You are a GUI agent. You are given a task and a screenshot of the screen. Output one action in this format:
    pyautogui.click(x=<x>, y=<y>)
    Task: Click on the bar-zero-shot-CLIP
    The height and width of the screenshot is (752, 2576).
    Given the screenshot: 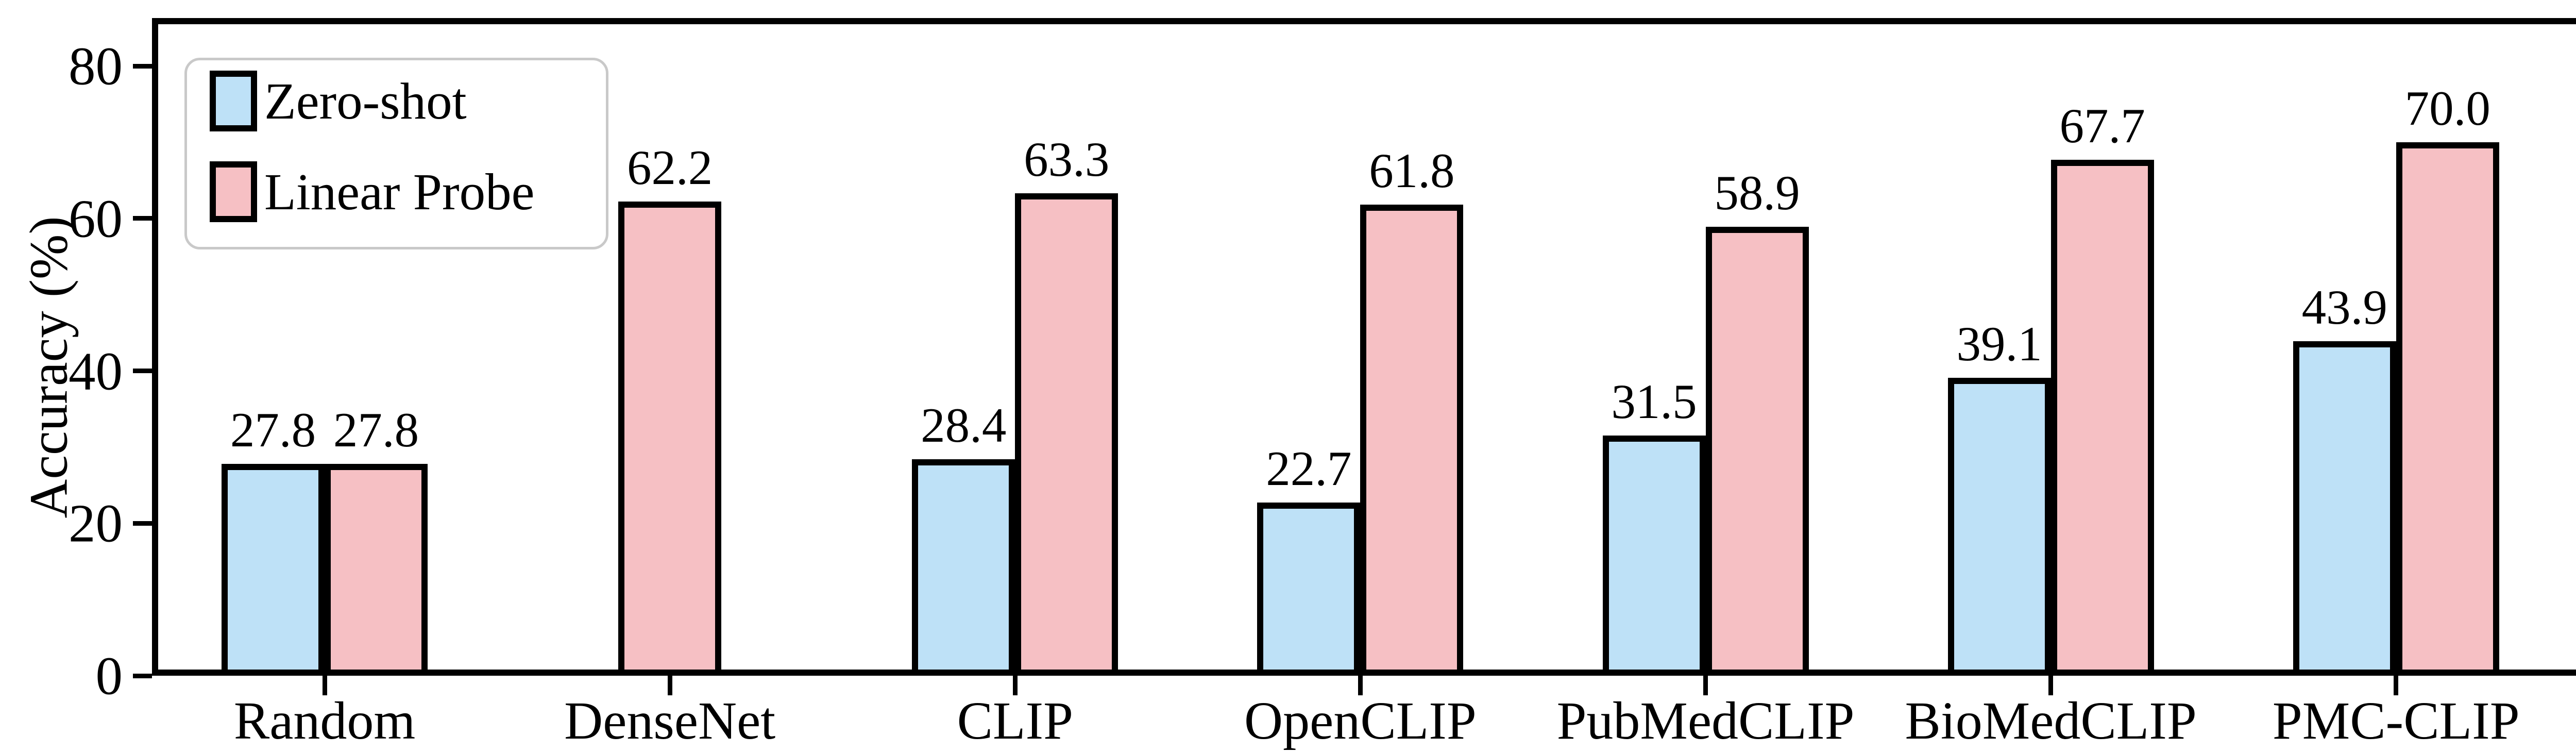 What is the action you would take?
    pyautogui.click(x=963, y=567)
    